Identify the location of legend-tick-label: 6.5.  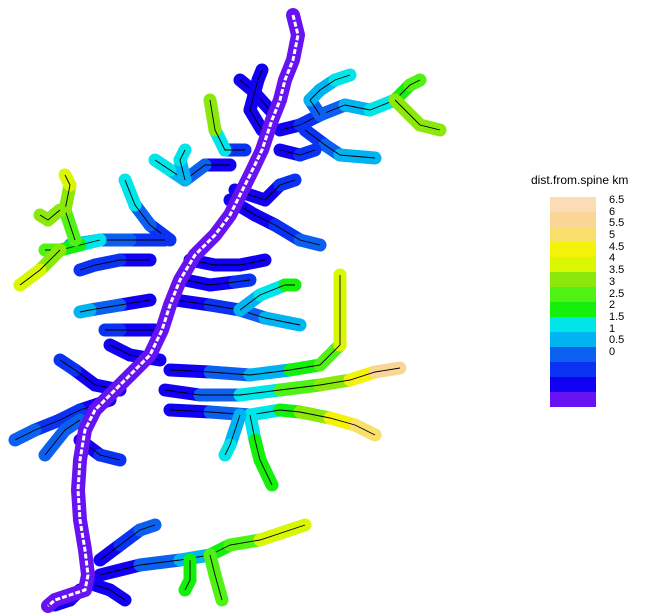
(617, 200).